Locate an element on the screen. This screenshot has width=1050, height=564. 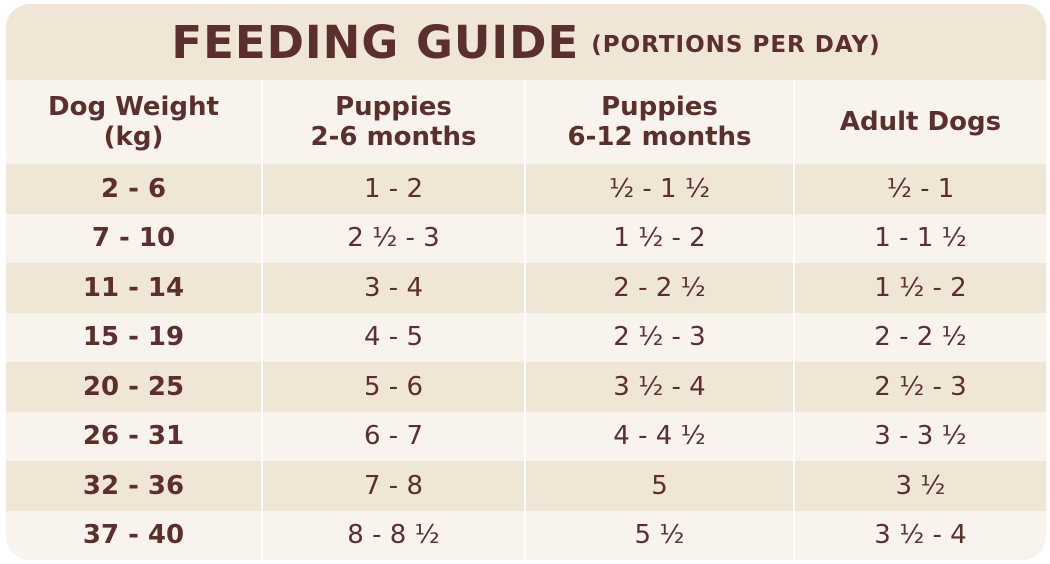
weight-cell: 2 - 6 is located at coordinates (133, 188).